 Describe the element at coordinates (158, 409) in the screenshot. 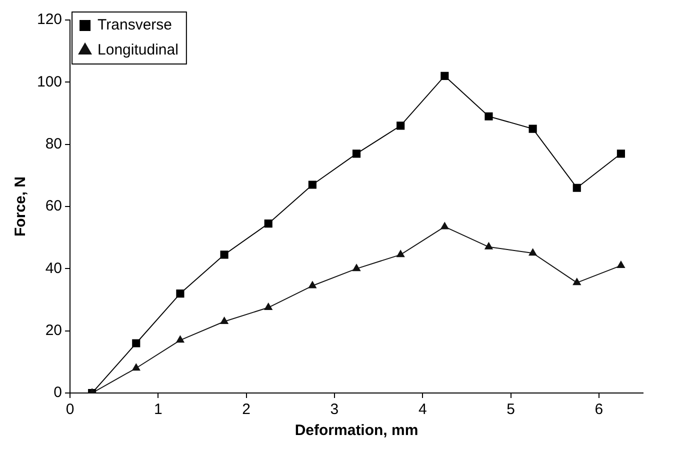

I see `x-tick-label: 1` at that location.